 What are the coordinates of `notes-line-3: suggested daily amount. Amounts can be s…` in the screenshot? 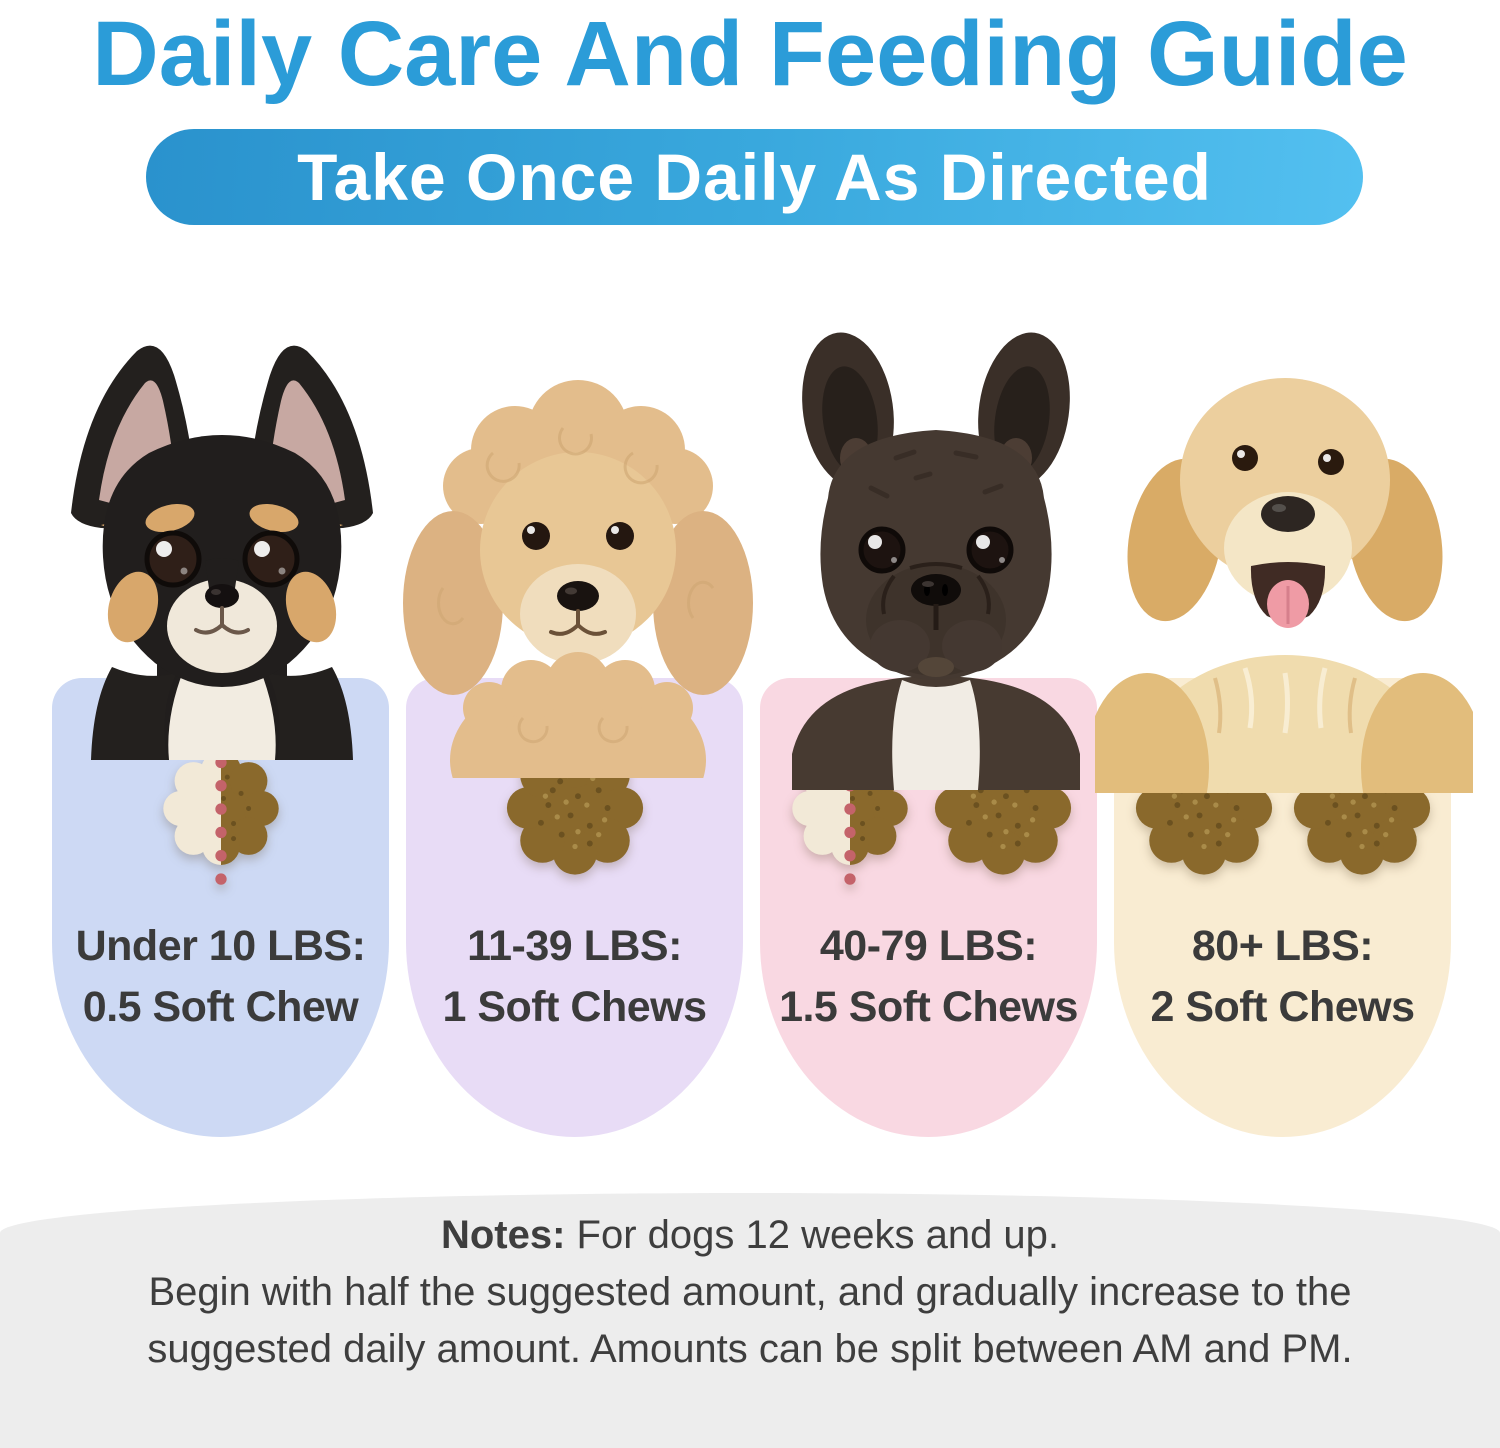 It's located at (750, 1349).